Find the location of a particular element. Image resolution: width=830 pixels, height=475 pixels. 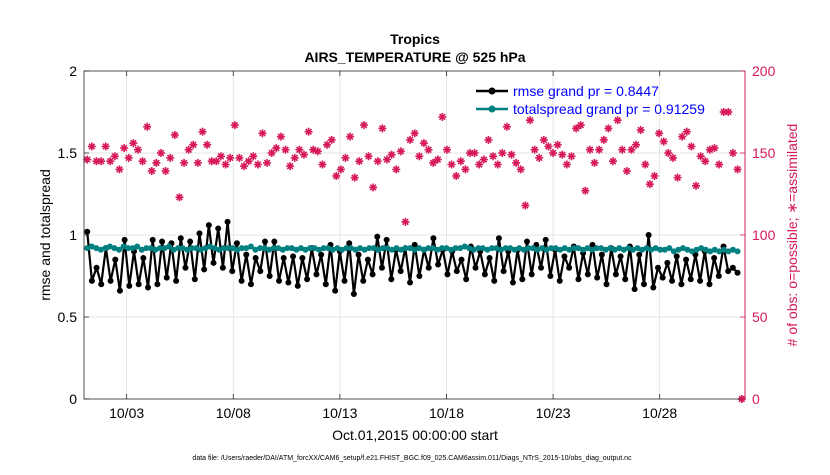

legend-marker-spread is located at coordinates (492, 109).